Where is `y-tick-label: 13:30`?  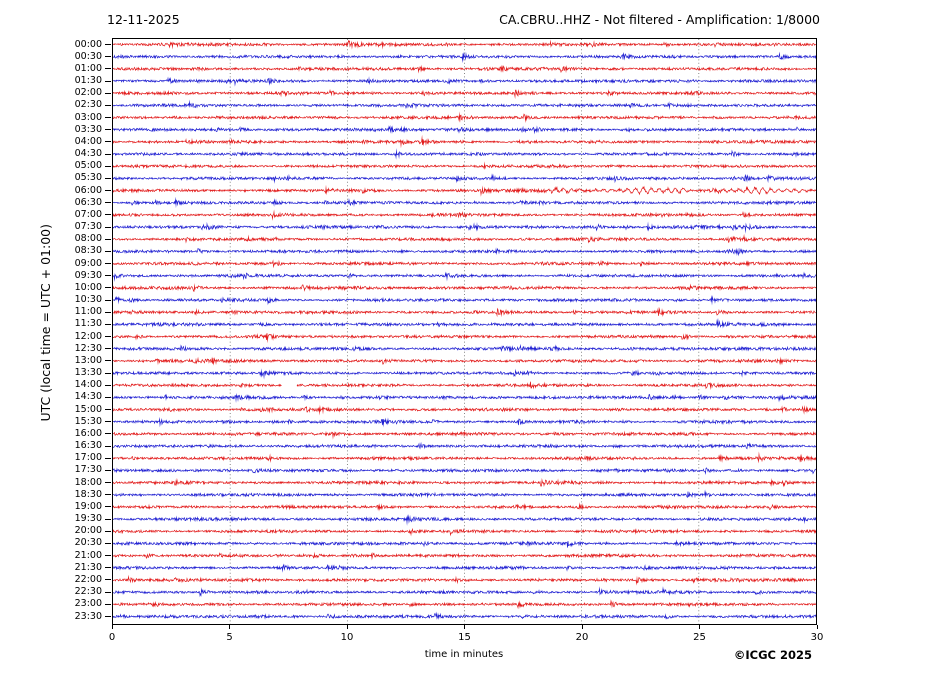
y-tick-label: 13:30 is located at coordinates (88, 373).